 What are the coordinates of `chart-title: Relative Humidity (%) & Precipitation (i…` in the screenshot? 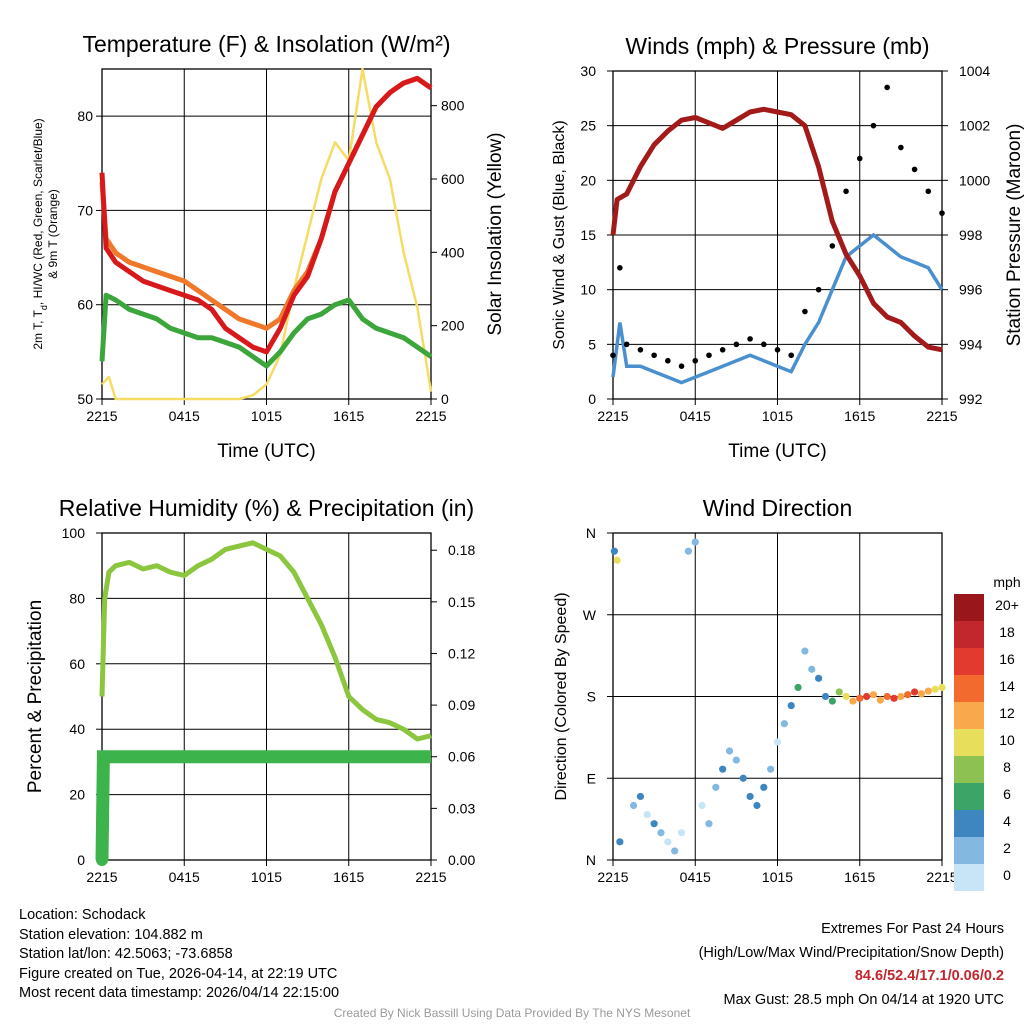 It's located at (266, 508).